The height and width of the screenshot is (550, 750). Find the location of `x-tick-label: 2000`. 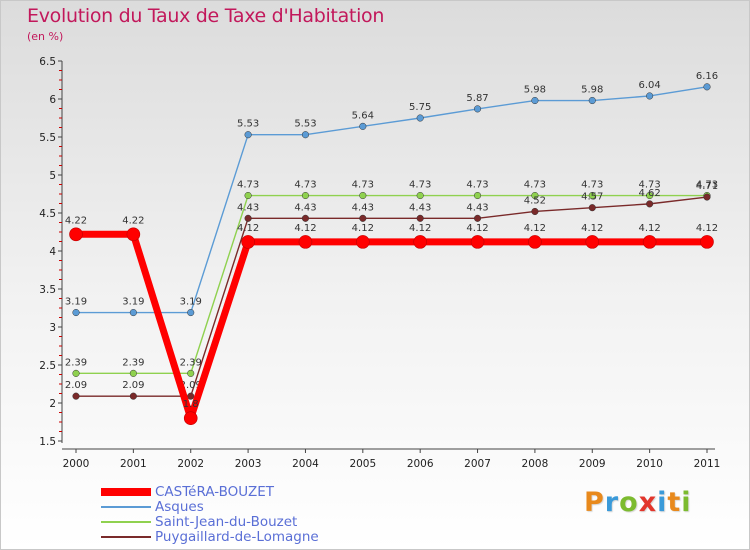

x-tick-label: 2000 is located at coordinates (76, 464).